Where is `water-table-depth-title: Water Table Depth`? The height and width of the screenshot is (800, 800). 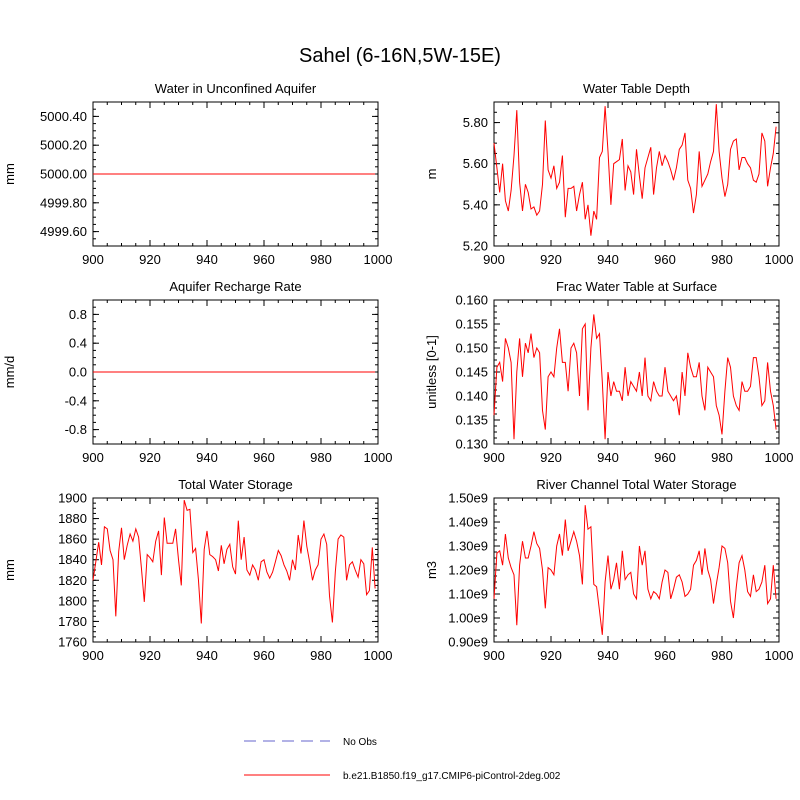 water-table-depth-title: Water Table Depth is located at coordinates (636, 88).